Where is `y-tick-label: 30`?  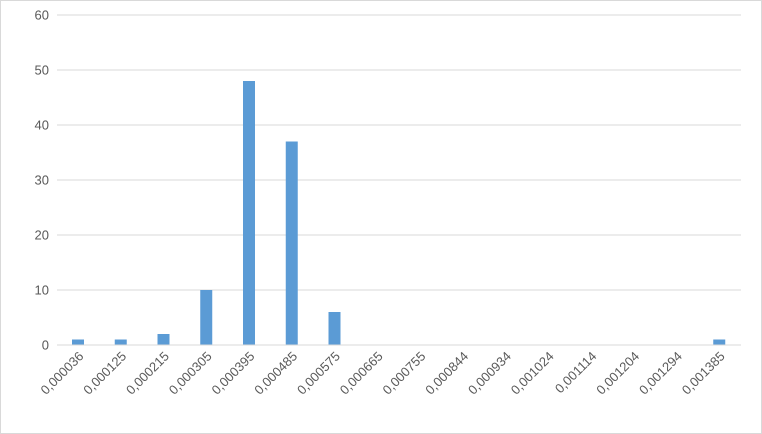 y-tick-label: 30 is located at coordinates (41, 180).